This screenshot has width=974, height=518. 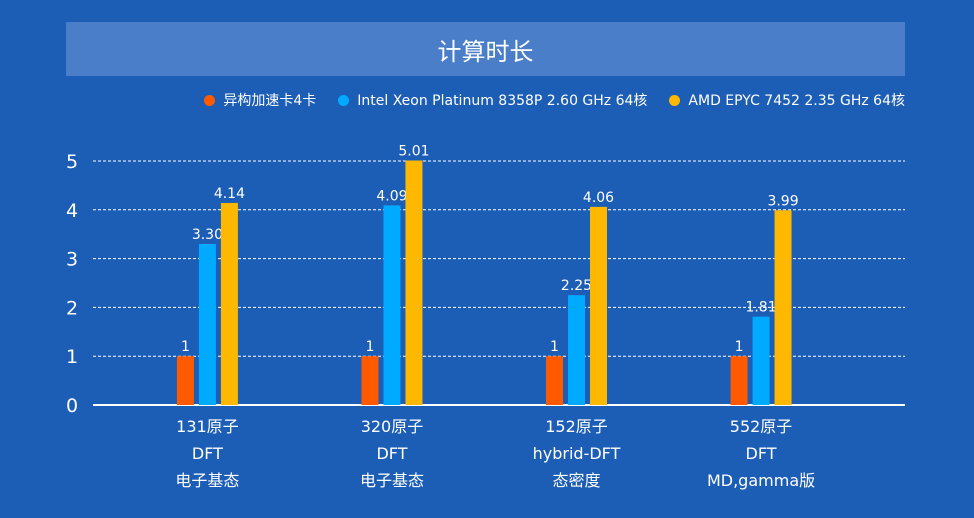 What do you see at coordinates (207, 235) in the screenshot?
I see `data-label: 3.30` at bounding box center [207, 235].